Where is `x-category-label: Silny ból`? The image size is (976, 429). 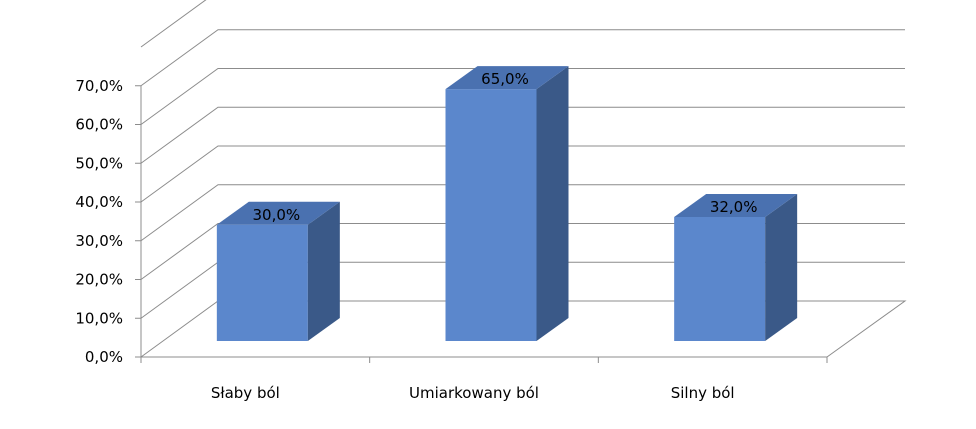 x-category-label: Silny ból is located at coordinates (703, 393).